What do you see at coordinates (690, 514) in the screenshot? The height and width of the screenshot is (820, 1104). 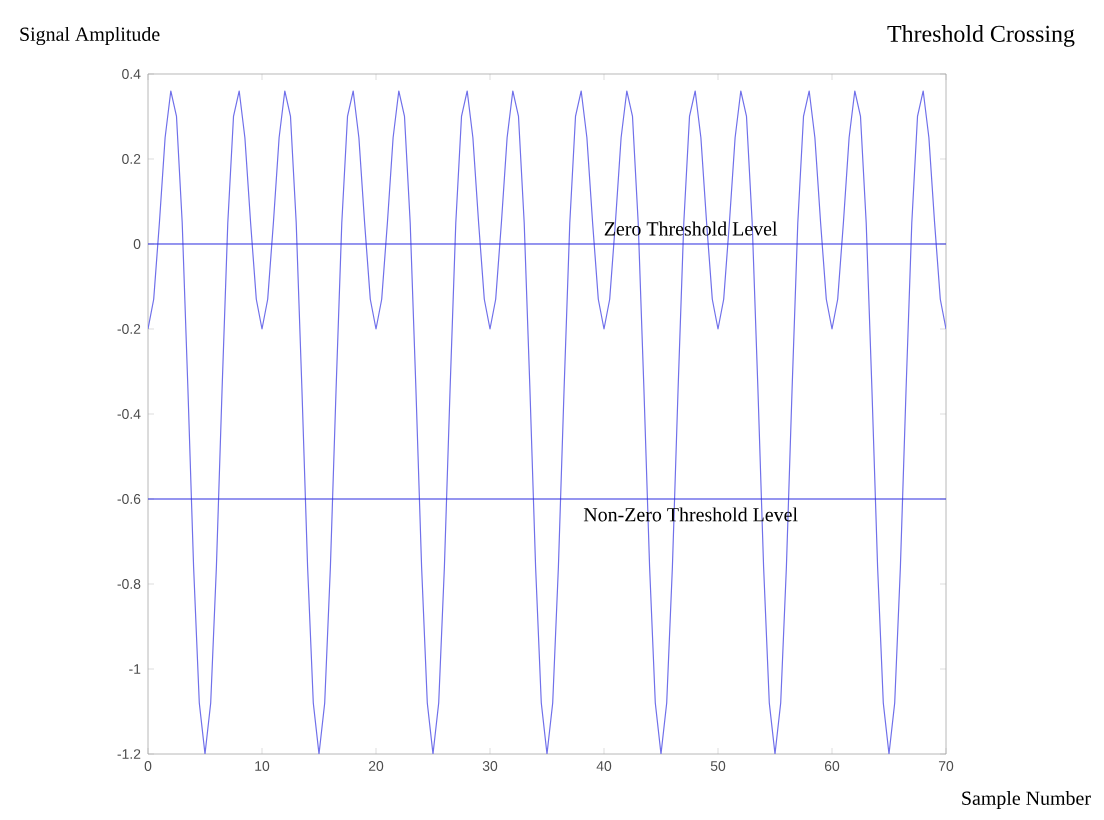 I see `ref-line-label: Non-Zero Threshold Level` at bounding box center [690, 514].